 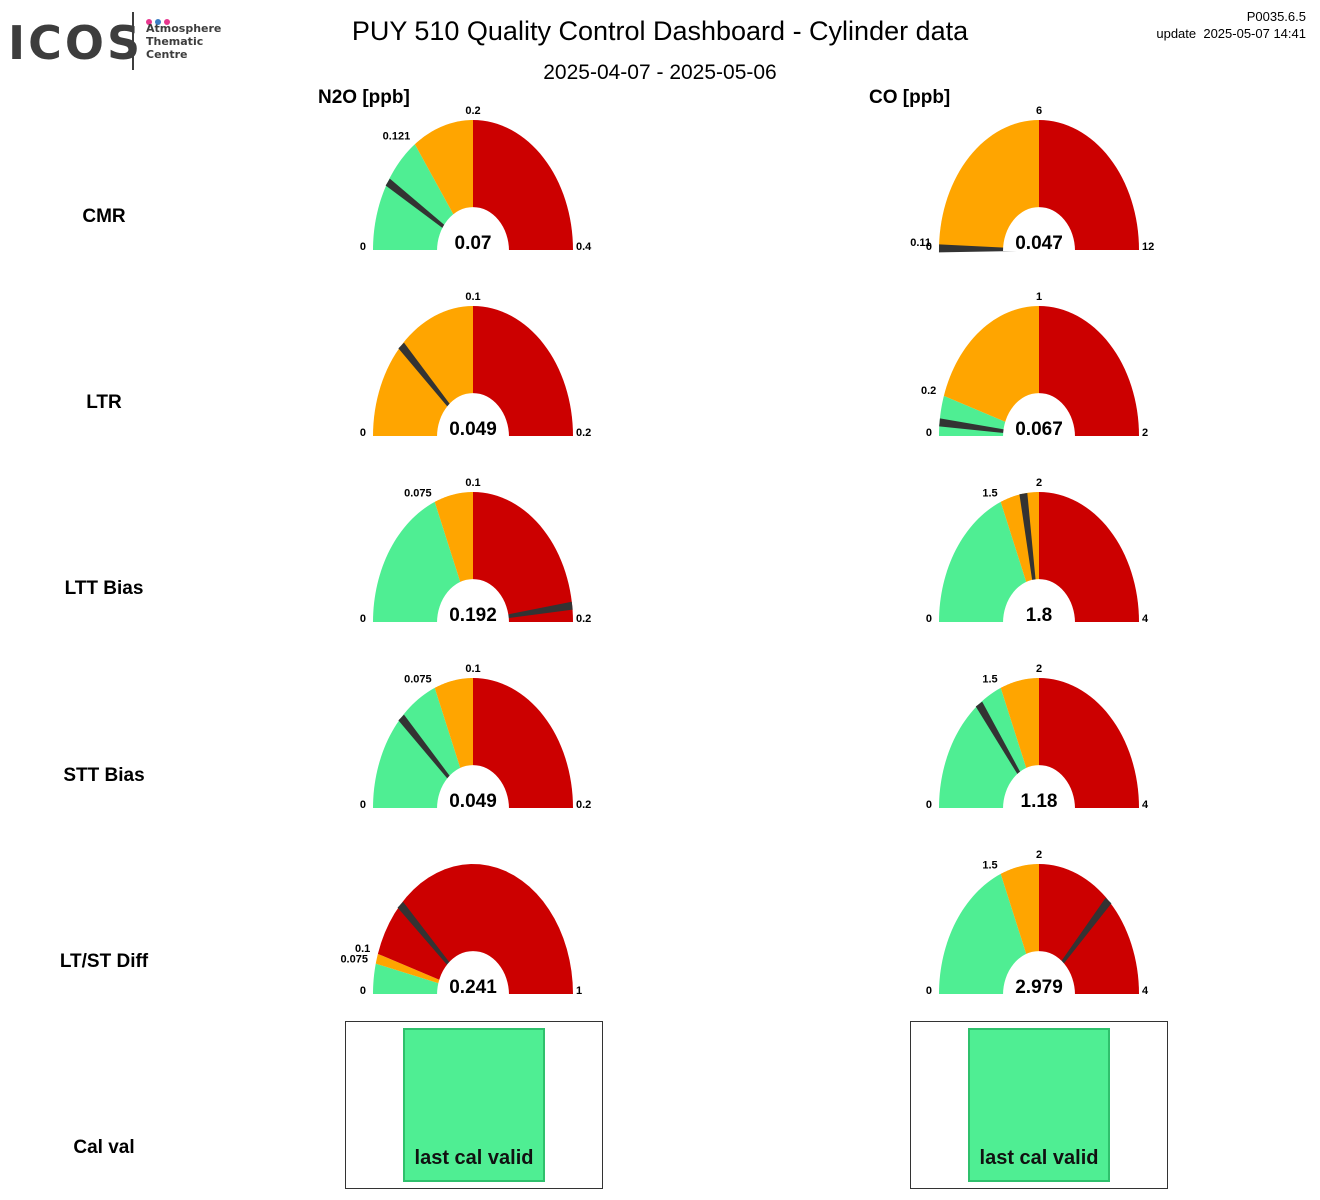 What do you see at coordinates (1089, 743) in the screenshot?
I see `gauge-co-4-zone-bad` at bounding box center [1089, 743].